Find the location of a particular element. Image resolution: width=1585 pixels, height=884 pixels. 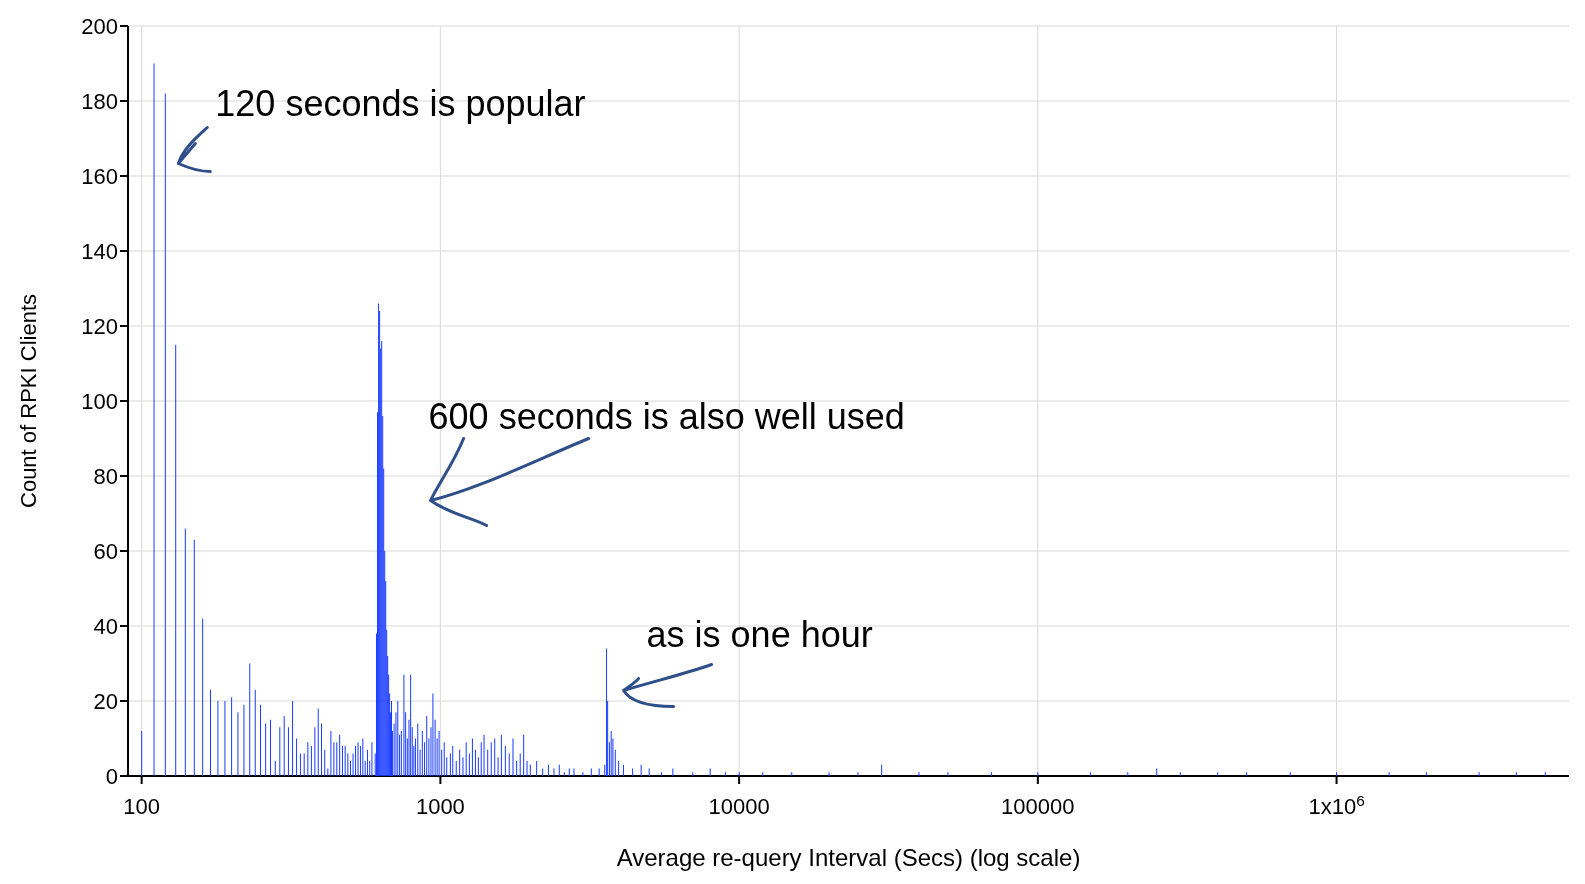

y-axis-title: Count of RPKI Clients is located at coordinates (28, 401).